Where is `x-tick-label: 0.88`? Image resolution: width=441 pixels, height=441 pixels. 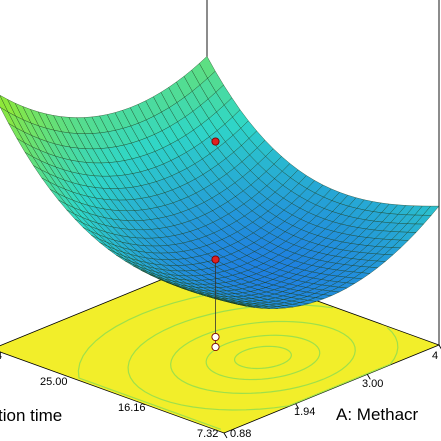
x-tick-label: 0.88 is located at coordinates (240, 434).